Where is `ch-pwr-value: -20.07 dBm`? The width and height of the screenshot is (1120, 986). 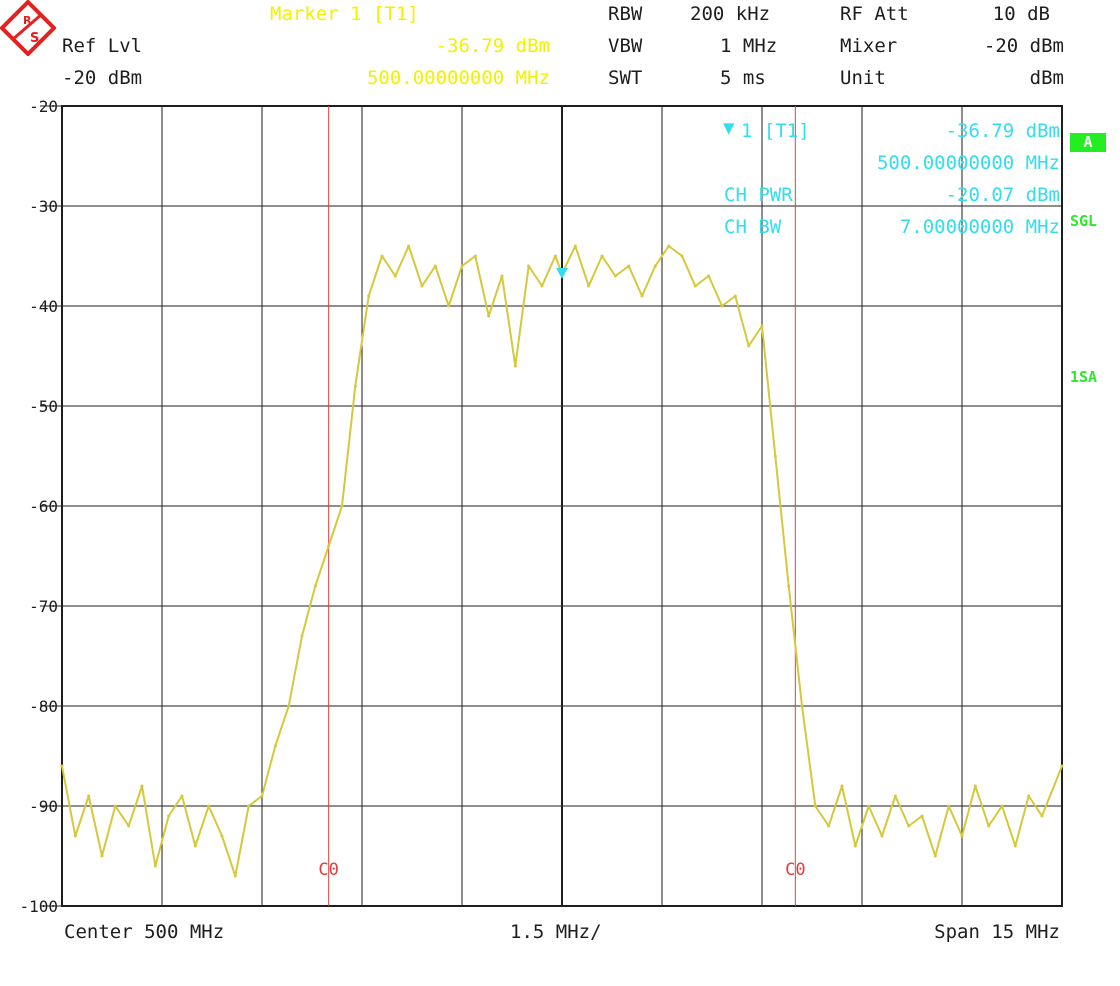 ch-pwr-value: -20.07 dBm is located at coordinates (1002, 195).